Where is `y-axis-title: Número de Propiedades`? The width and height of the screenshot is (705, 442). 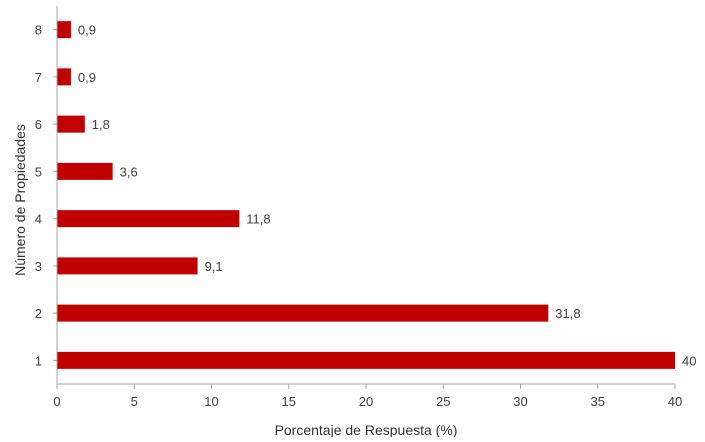
y-axis-title: Número de Propiedades is located at coordinates (20, 200).